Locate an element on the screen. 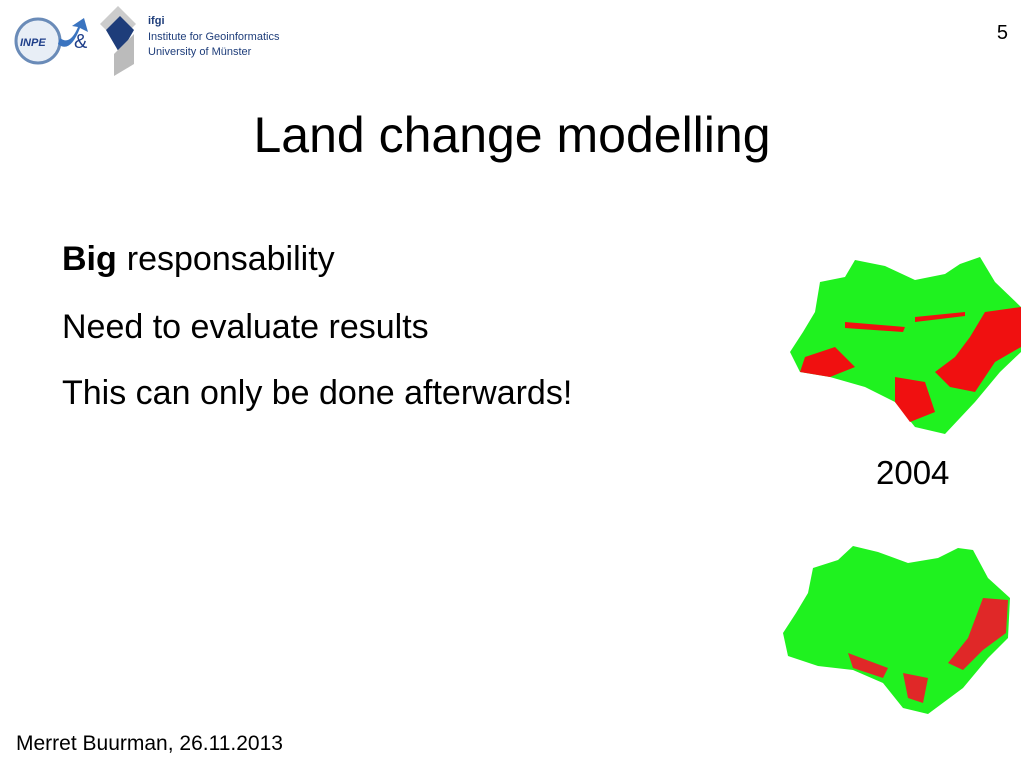  bullet: Big responsability is located at coordinates (198, 259).